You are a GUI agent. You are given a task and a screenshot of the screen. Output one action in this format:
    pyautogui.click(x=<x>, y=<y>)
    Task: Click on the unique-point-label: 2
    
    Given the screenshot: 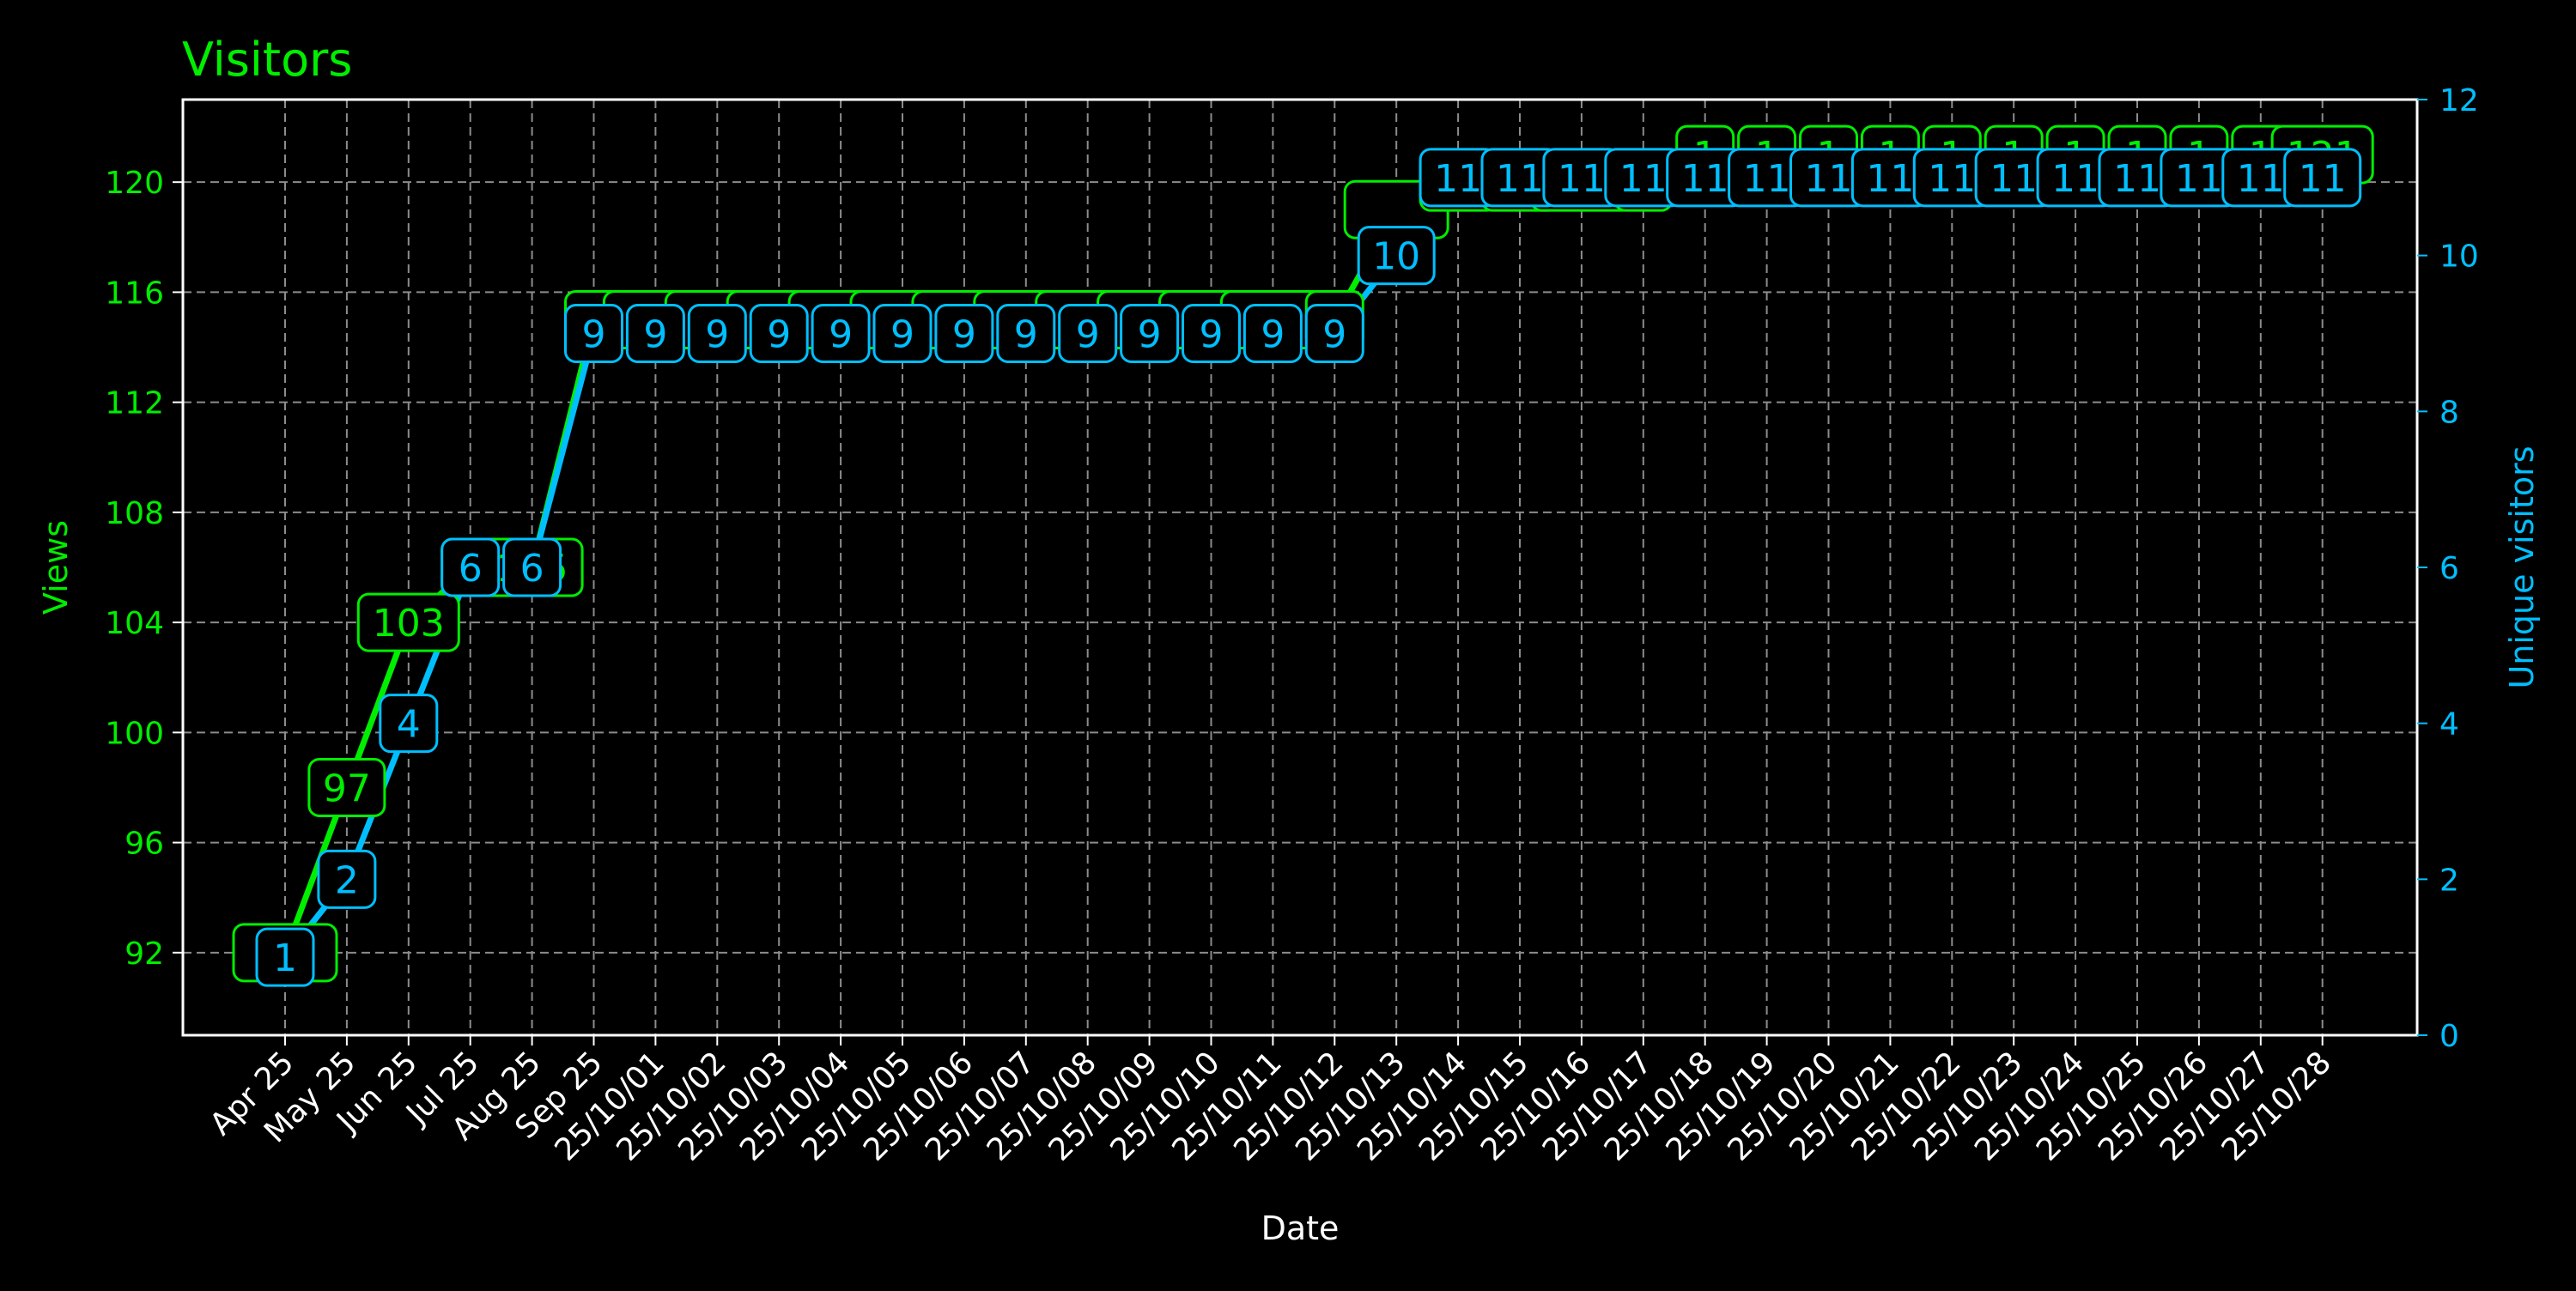 What is the action you would take?
    pyautogui.click(x=347, y=879)
    